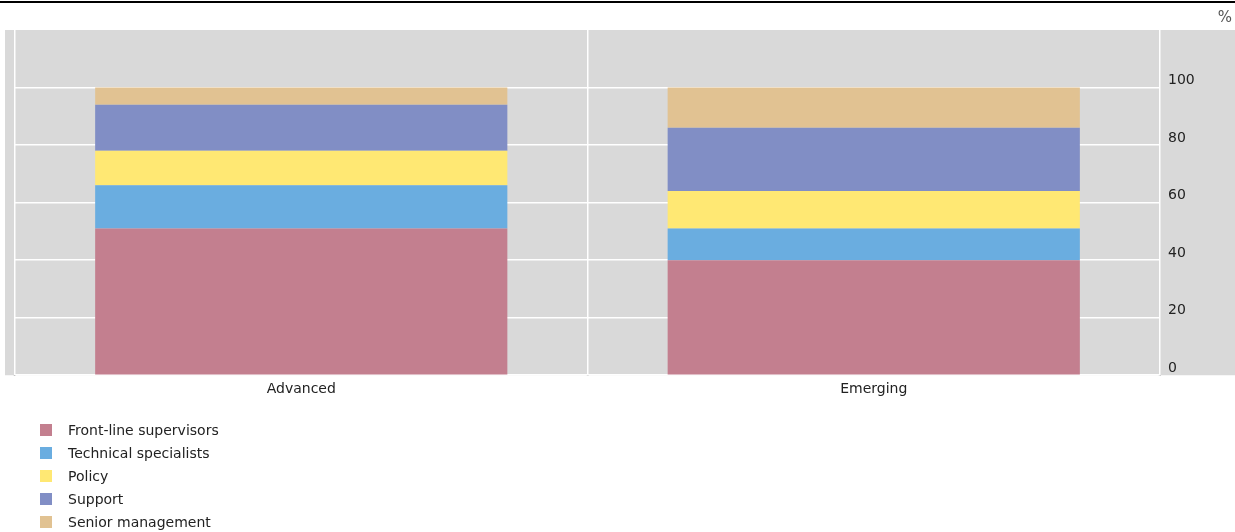  I want to click on y-tick-label: 40, so click(1177, 251).